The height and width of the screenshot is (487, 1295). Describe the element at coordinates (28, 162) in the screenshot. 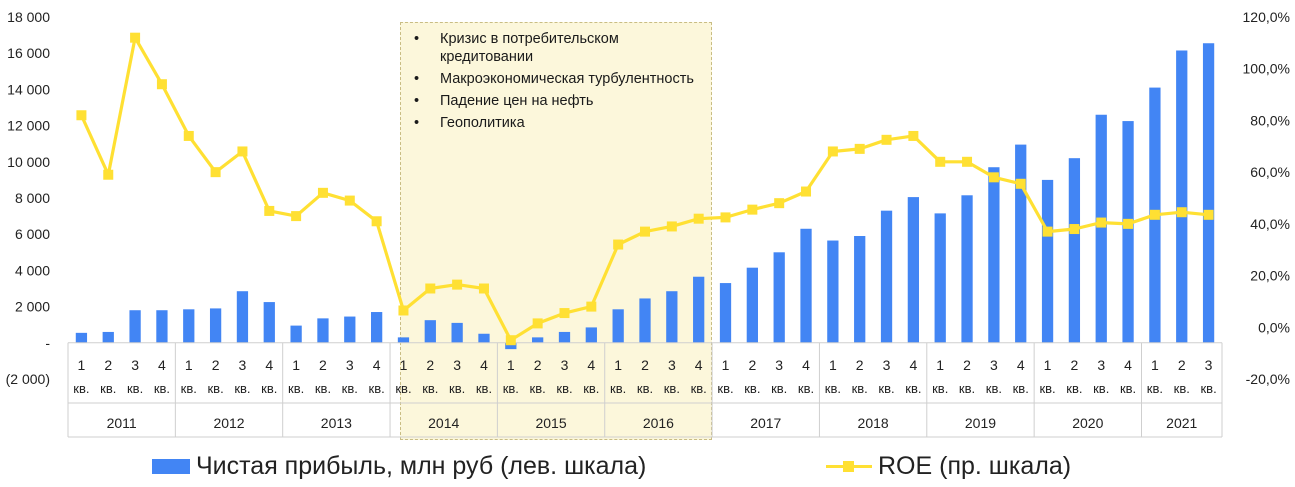

I see `left-axis-tick-label: 10 000` at that location.